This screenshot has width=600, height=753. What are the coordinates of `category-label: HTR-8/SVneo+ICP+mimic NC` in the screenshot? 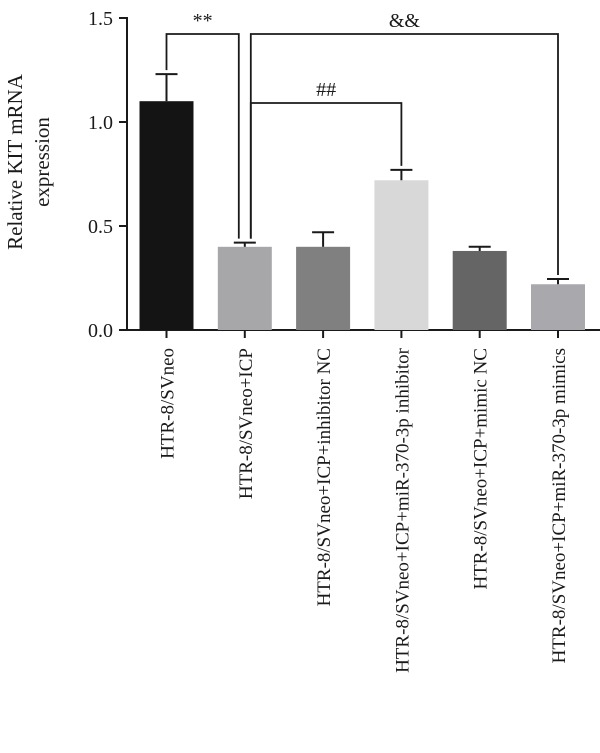 It's located at (481, 469).